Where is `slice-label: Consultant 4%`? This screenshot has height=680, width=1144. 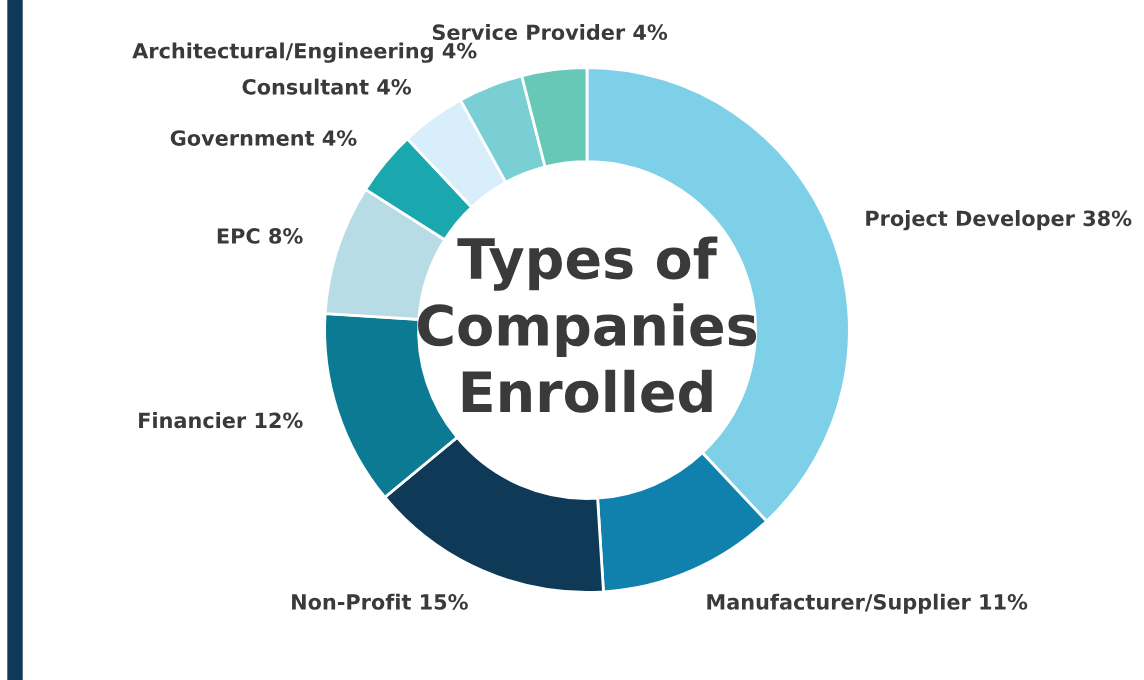
slice-label: Consultant 4% is located at coordinates (327, 86).